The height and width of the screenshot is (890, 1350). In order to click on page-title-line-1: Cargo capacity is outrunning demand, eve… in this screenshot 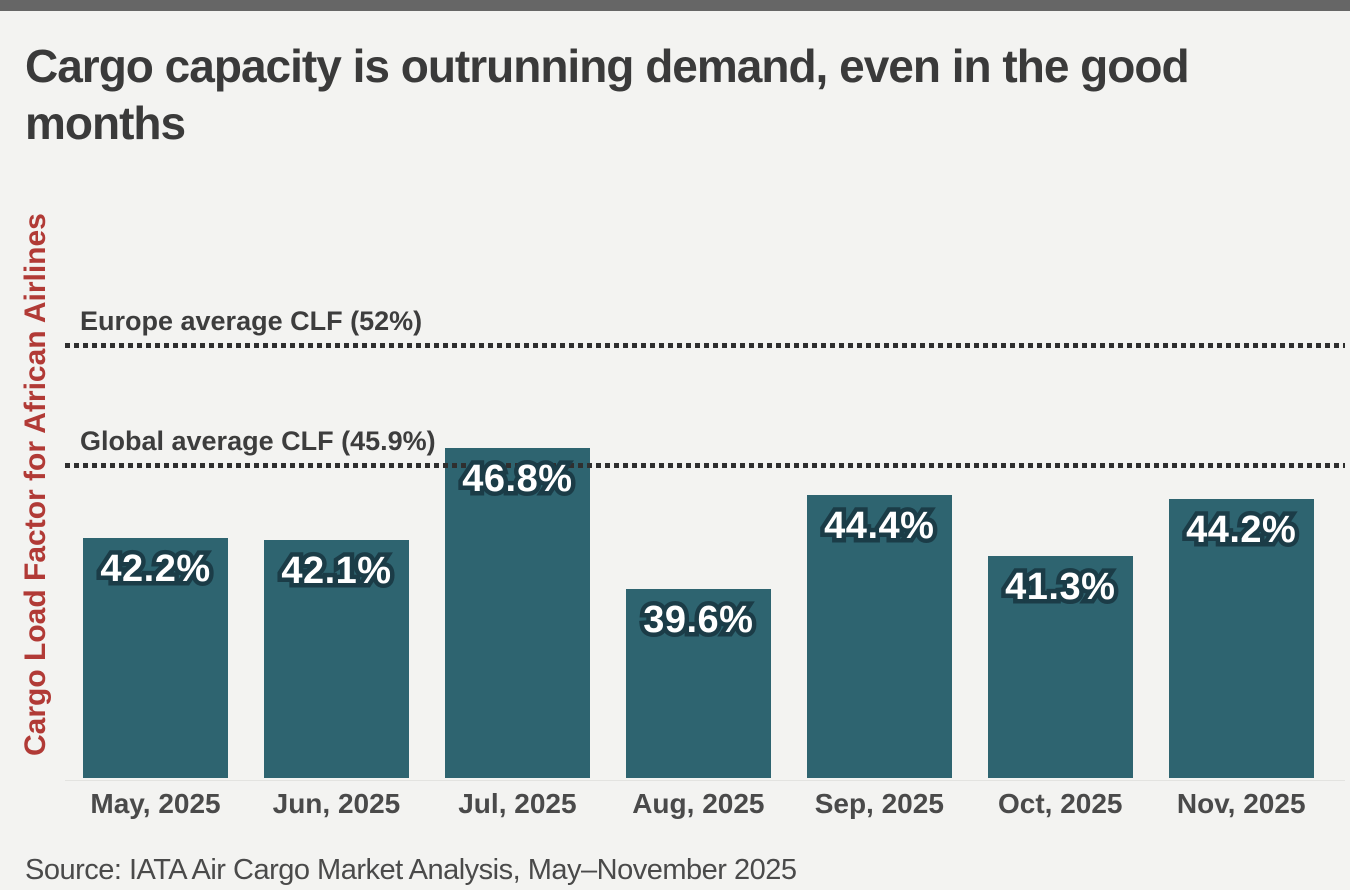, I will do `click(607, 66)`.